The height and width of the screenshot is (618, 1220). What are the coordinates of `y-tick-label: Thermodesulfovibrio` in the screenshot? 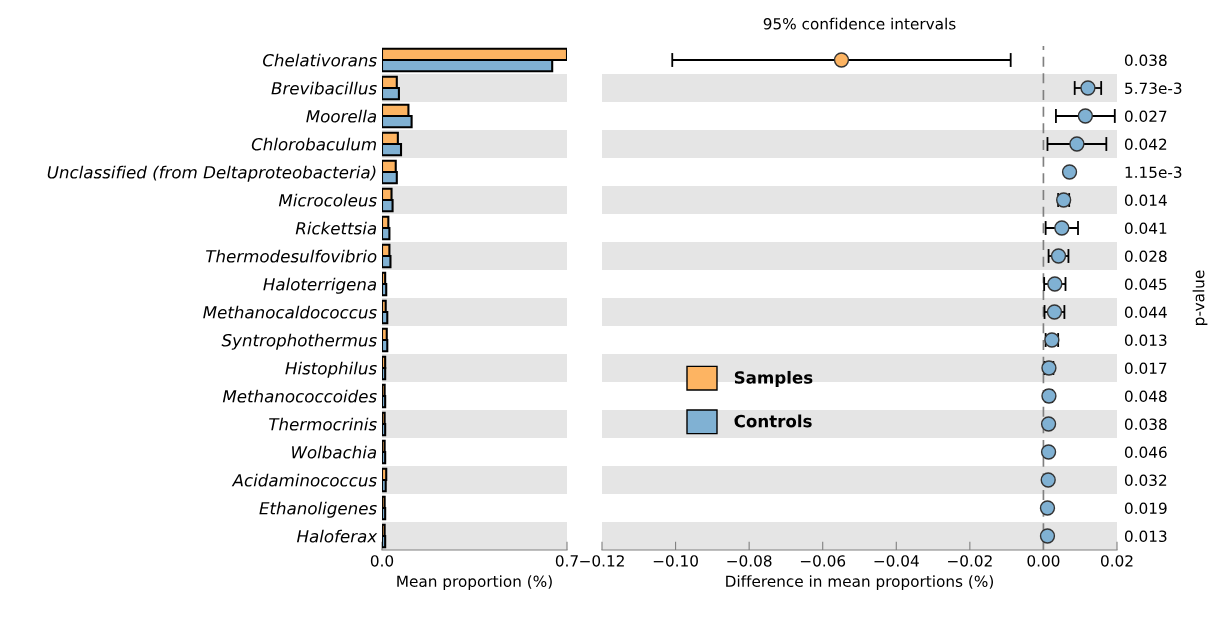 It's located at (291, 256).